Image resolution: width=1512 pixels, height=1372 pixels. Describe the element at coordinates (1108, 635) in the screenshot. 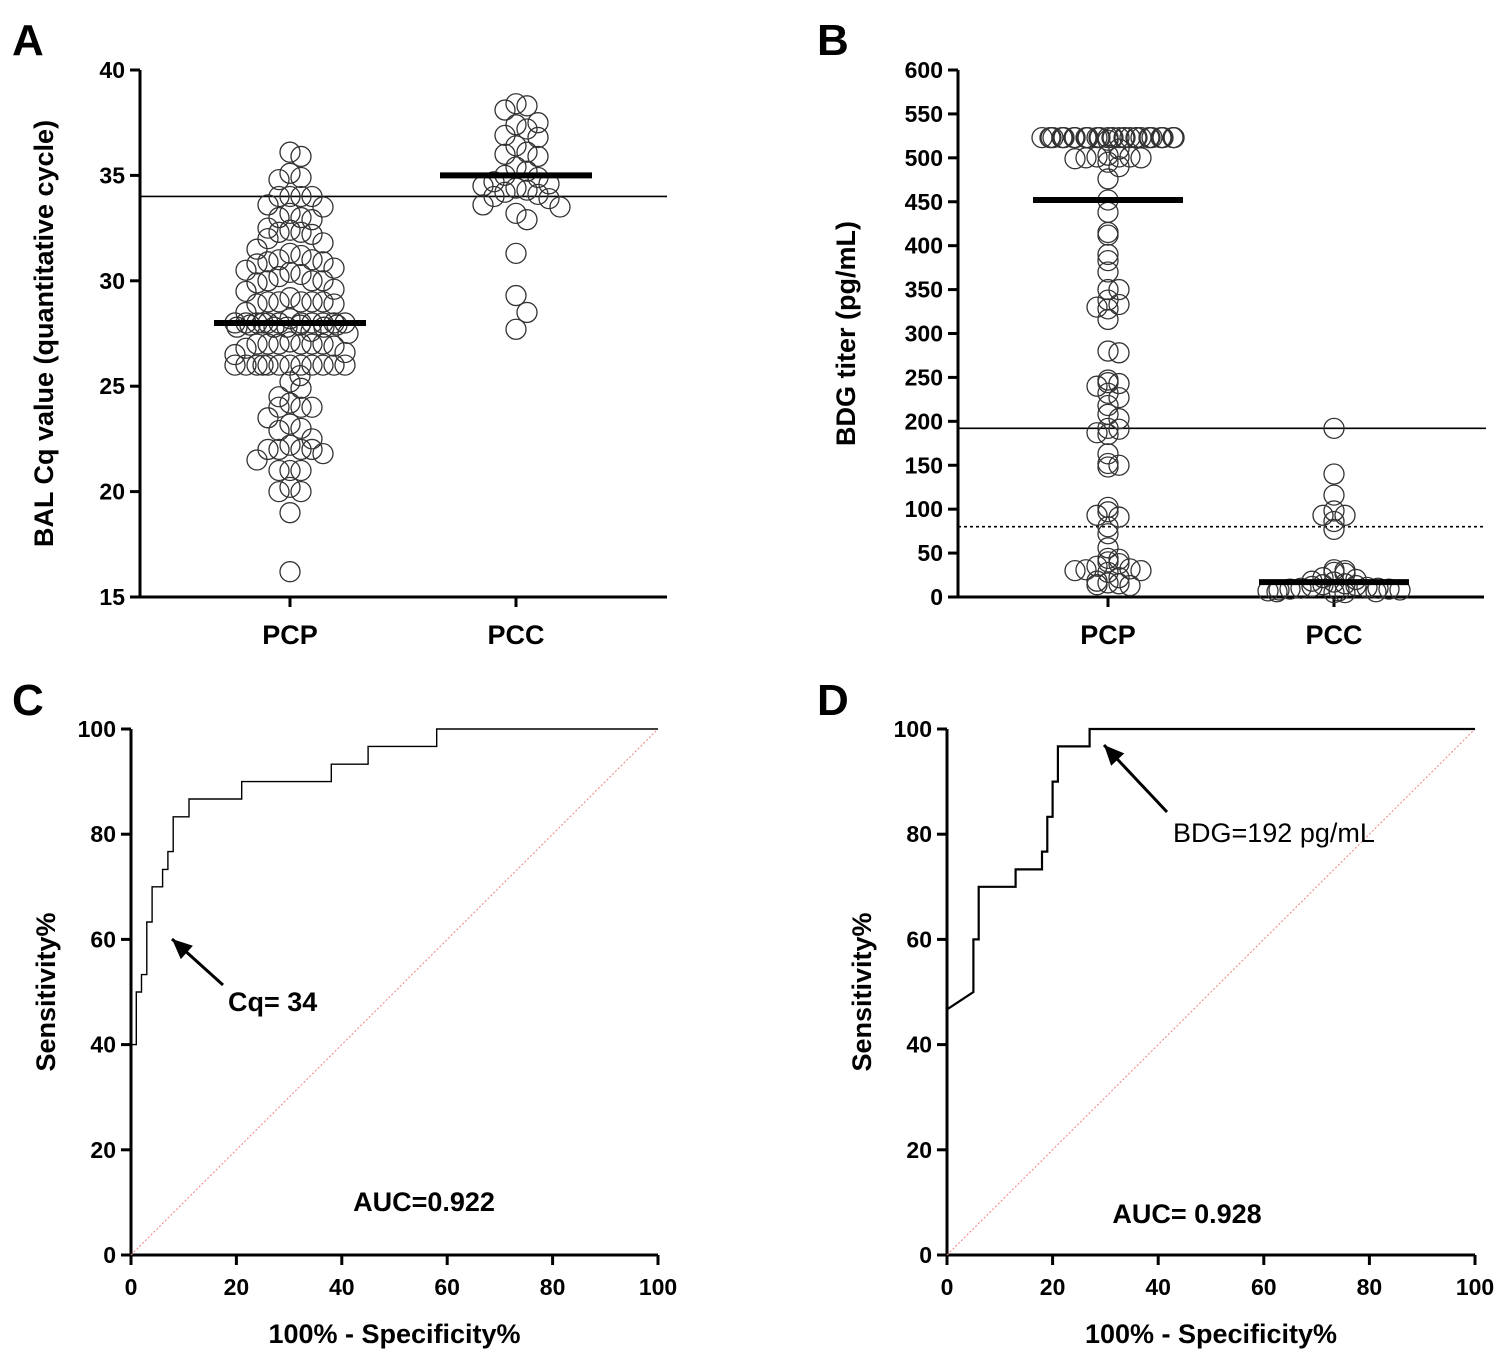

I see `panel-b-category-label: PCP` at that location.